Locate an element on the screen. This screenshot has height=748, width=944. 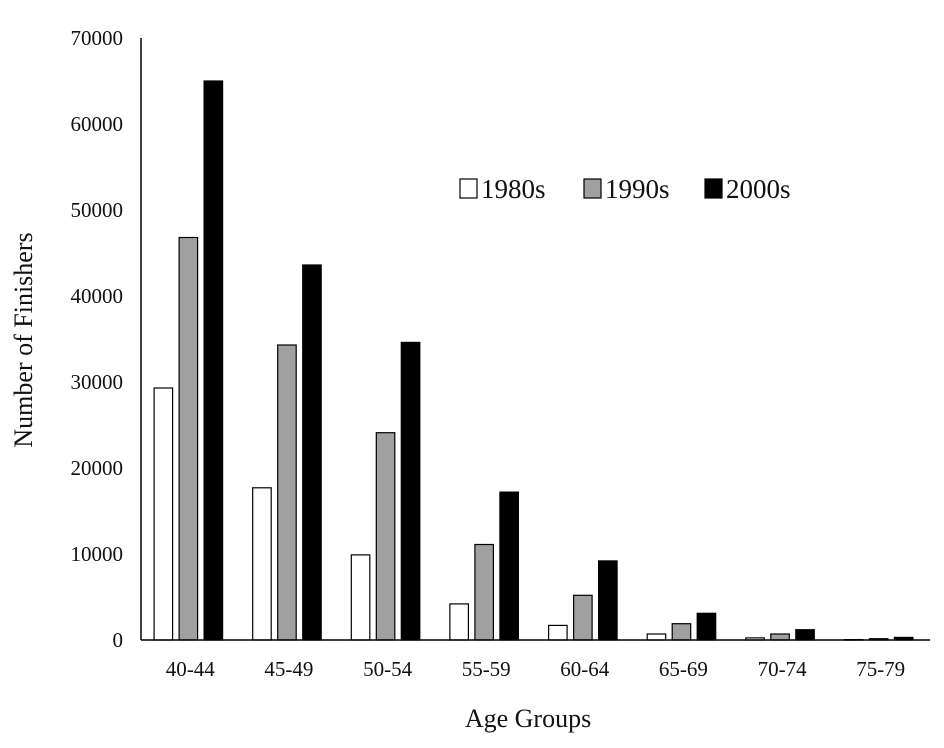
legend-label-1990s: 1990s is located at coordinates (637, 189).